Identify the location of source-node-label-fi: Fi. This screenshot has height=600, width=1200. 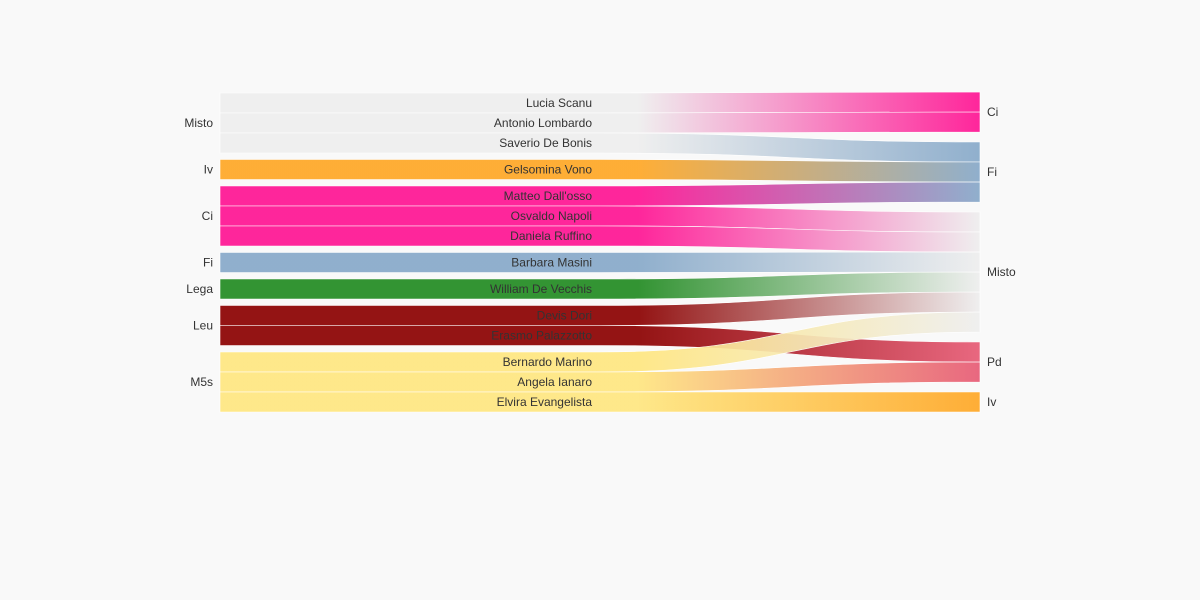
(208, 263).